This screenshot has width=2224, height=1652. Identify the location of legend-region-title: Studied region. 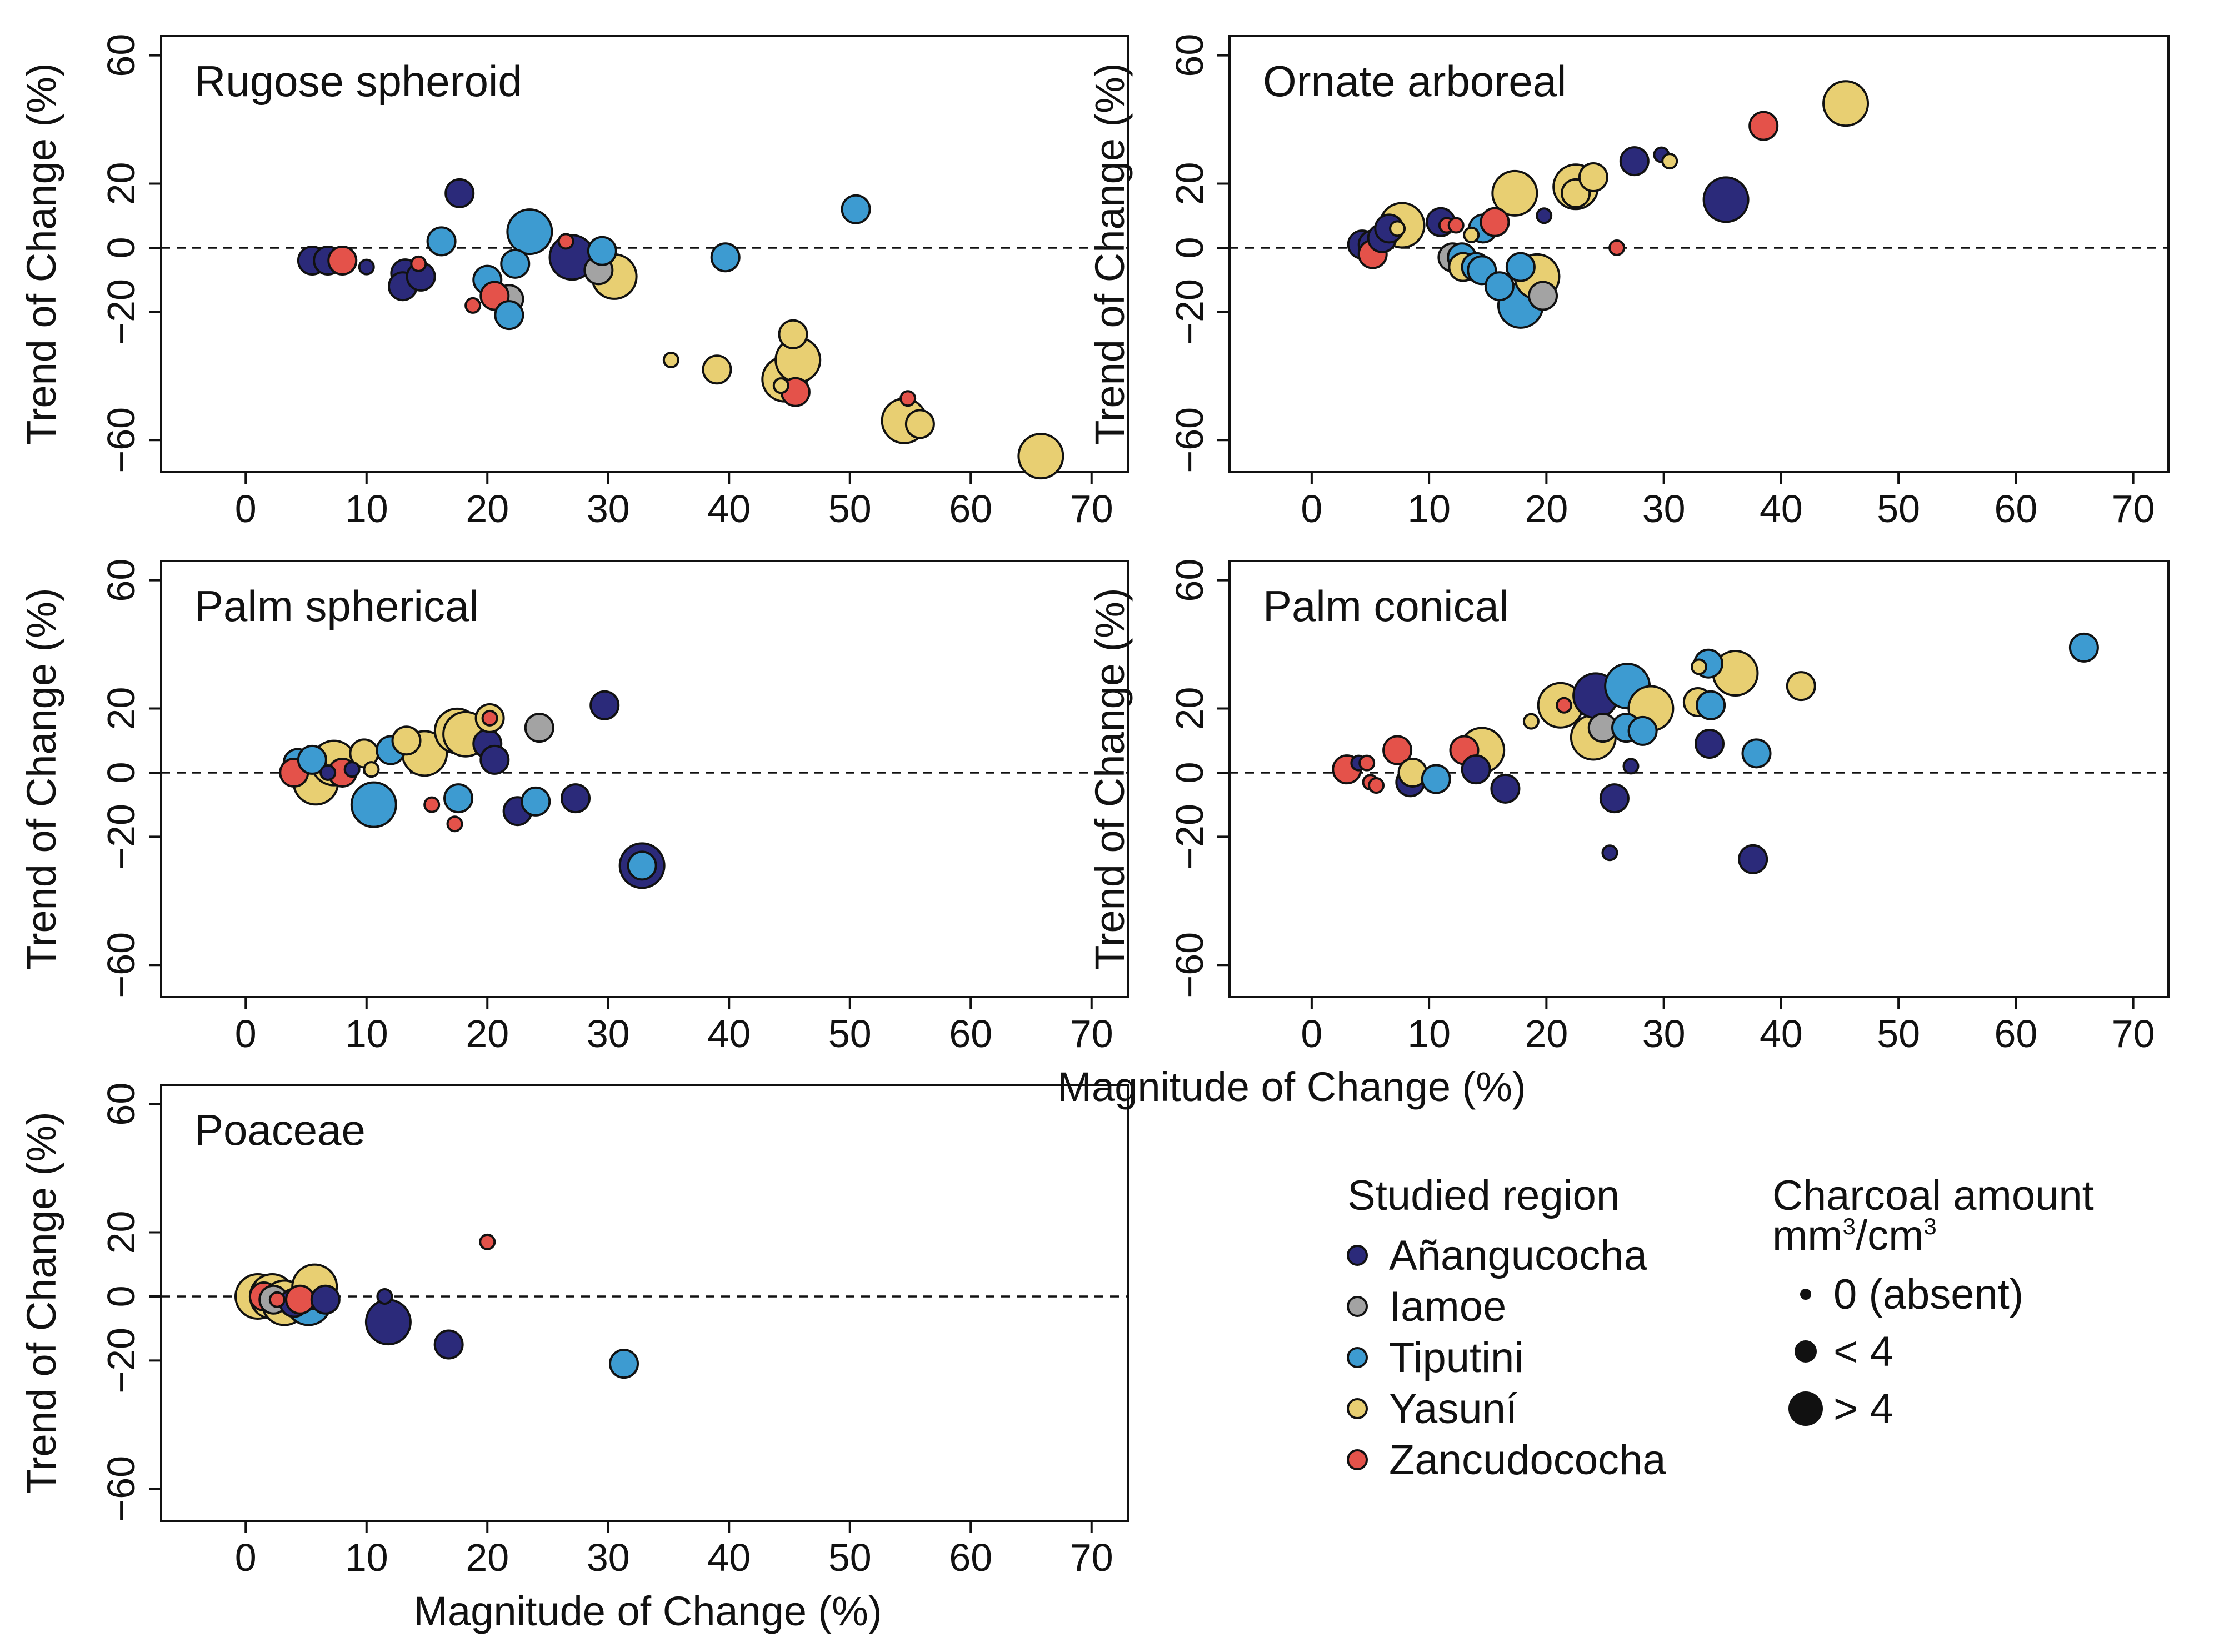
(1483, 1195).